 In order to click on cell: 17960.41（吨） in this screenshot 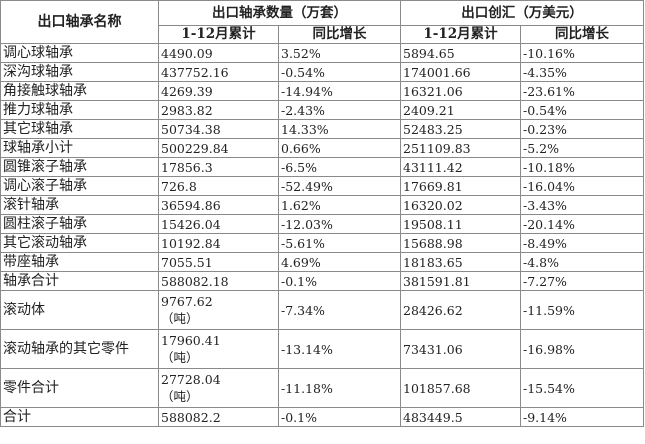, I will do `click(218, 349)`.